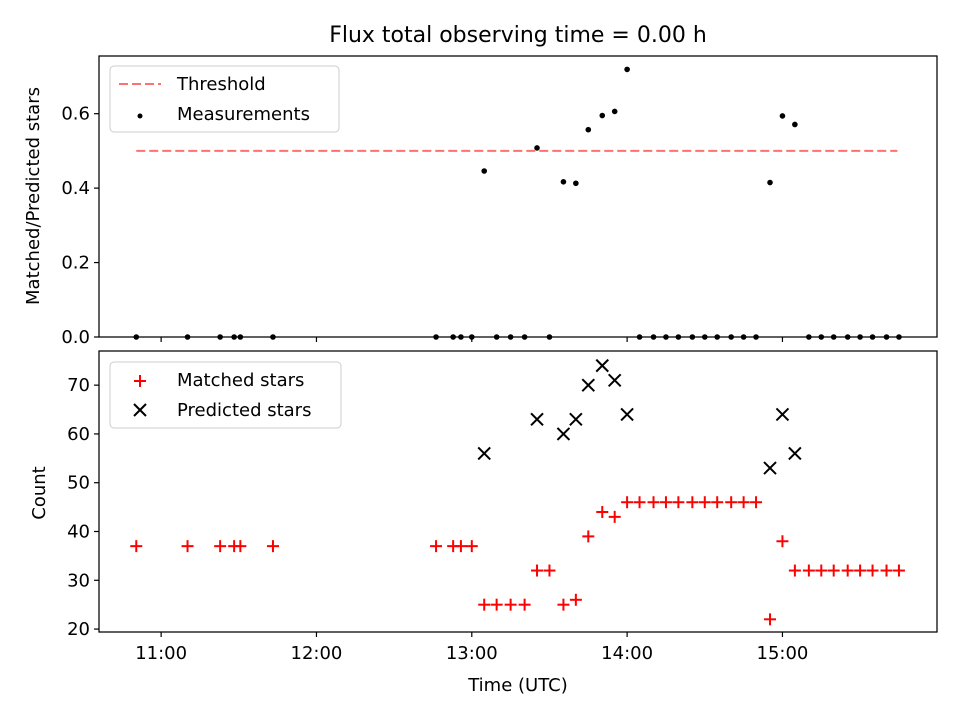 The width and height of the screenshot is (960, 720). I want to click on ratio-y-tick-label: 0.0, so click(75, 337).